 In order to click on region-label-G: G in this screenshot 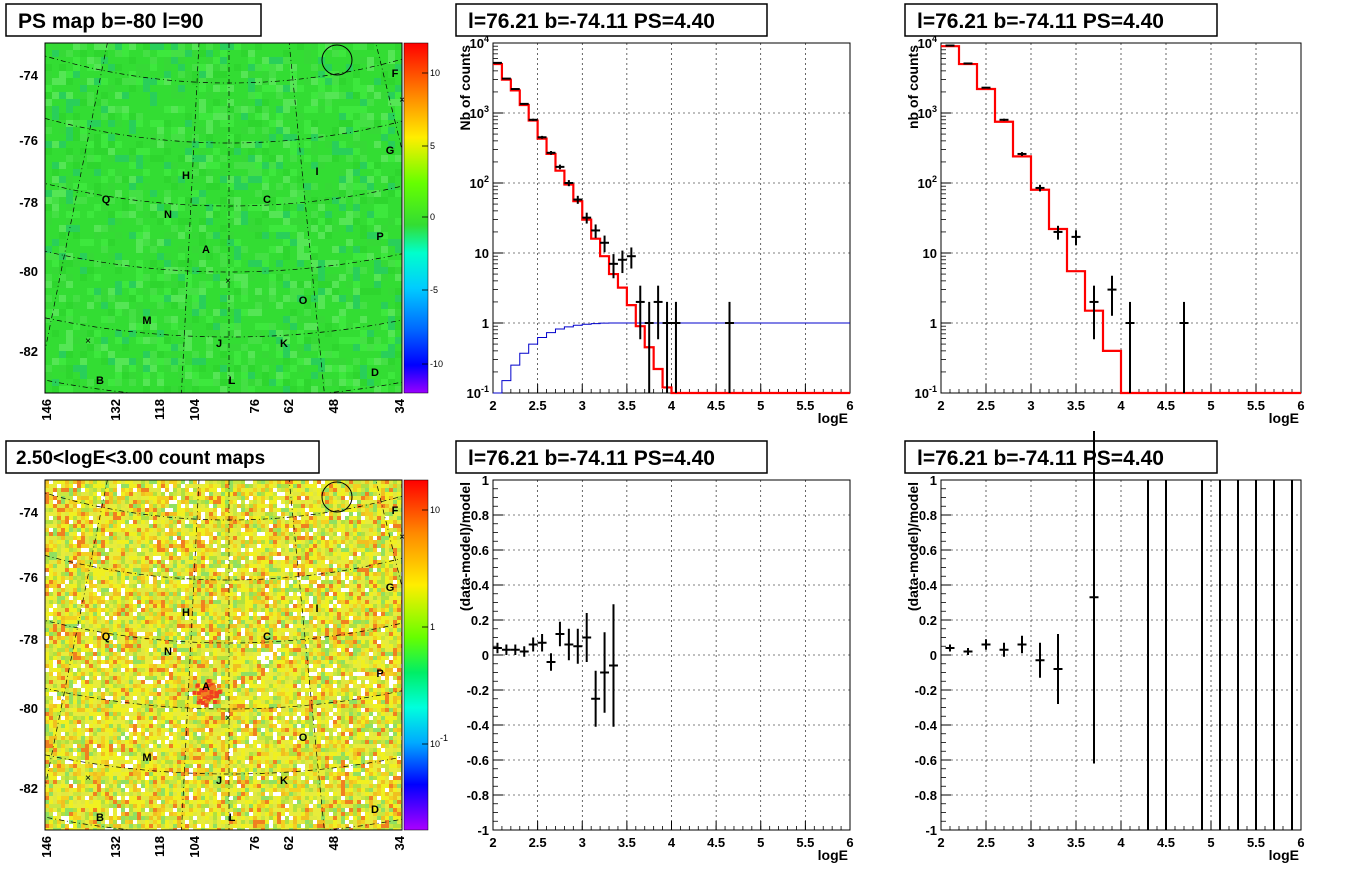, I will do `click(390, 151)`.